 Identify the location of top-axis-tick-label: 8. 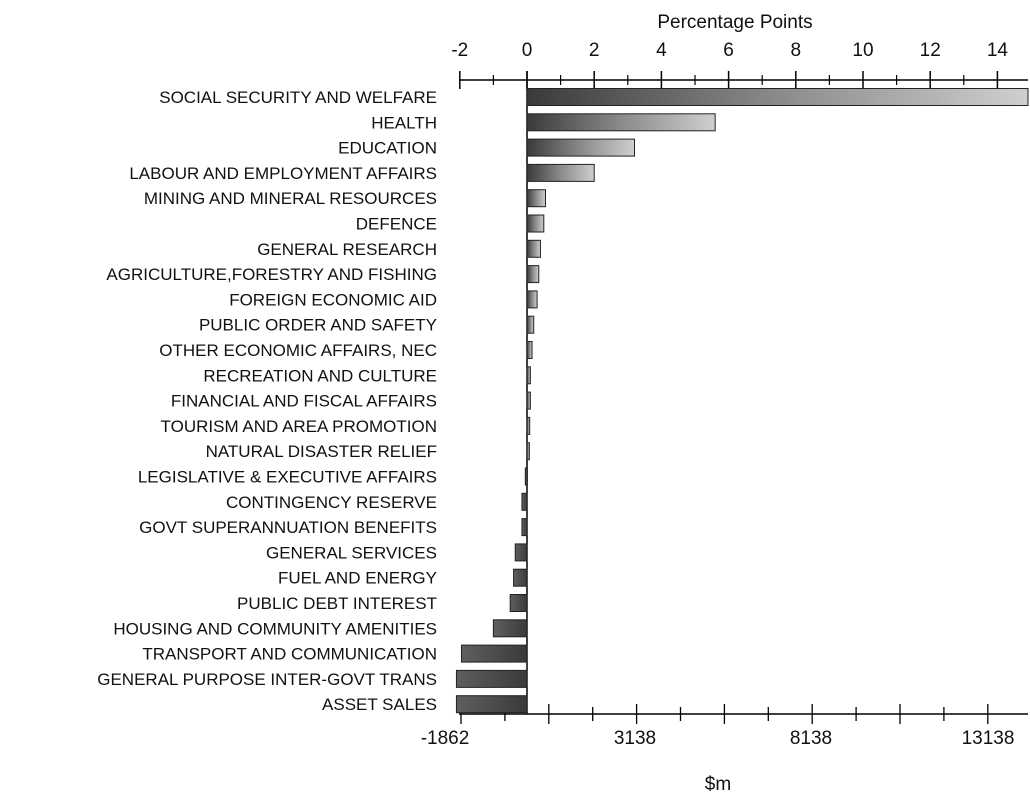
(796, 50).